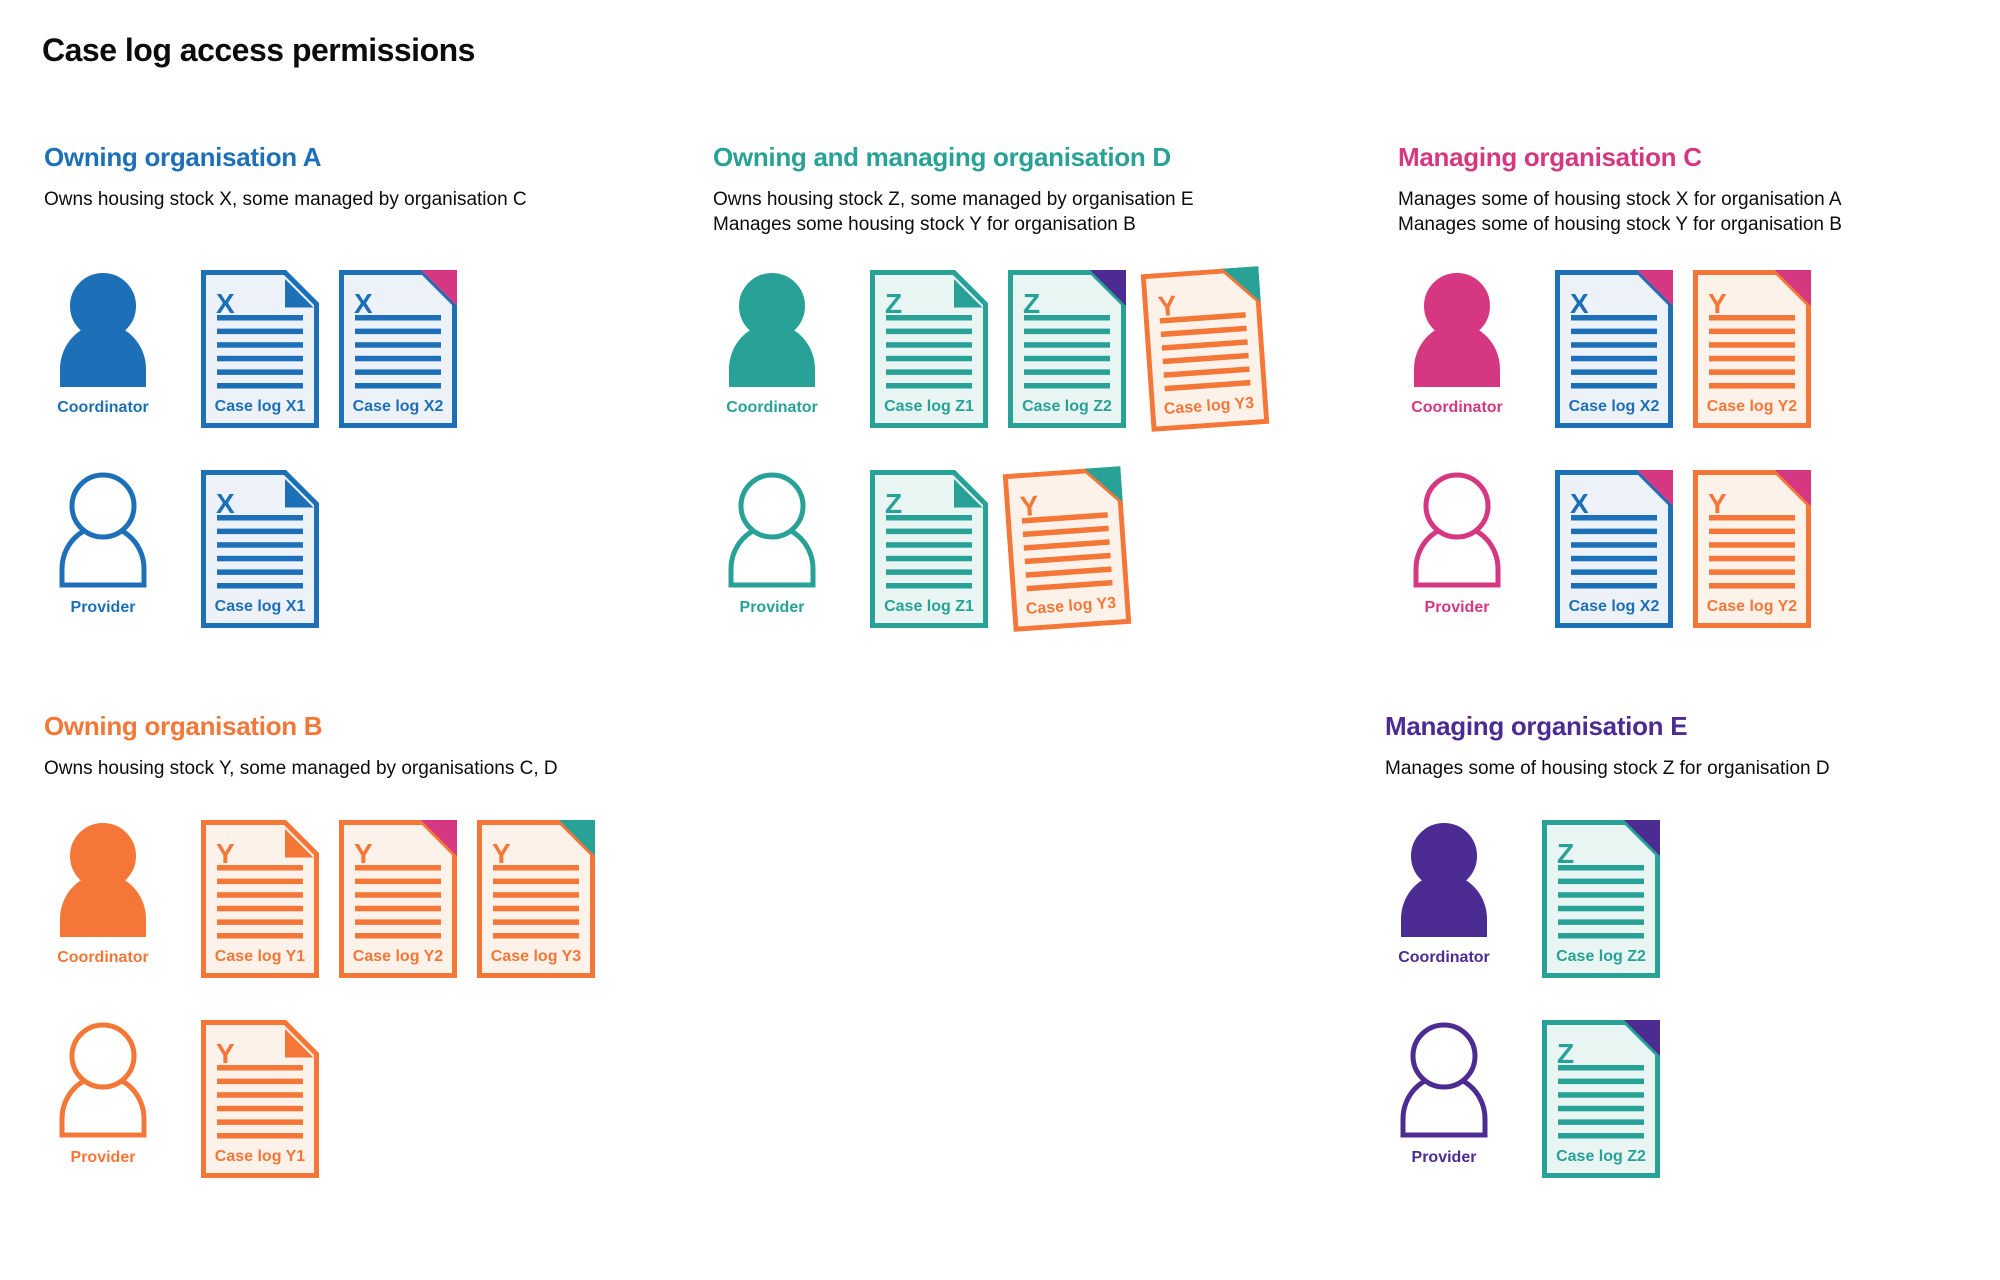  Describe the element at coordinates (260, 1156) in the screenshot. I see `case-log-label: Case log Y1` at that location.